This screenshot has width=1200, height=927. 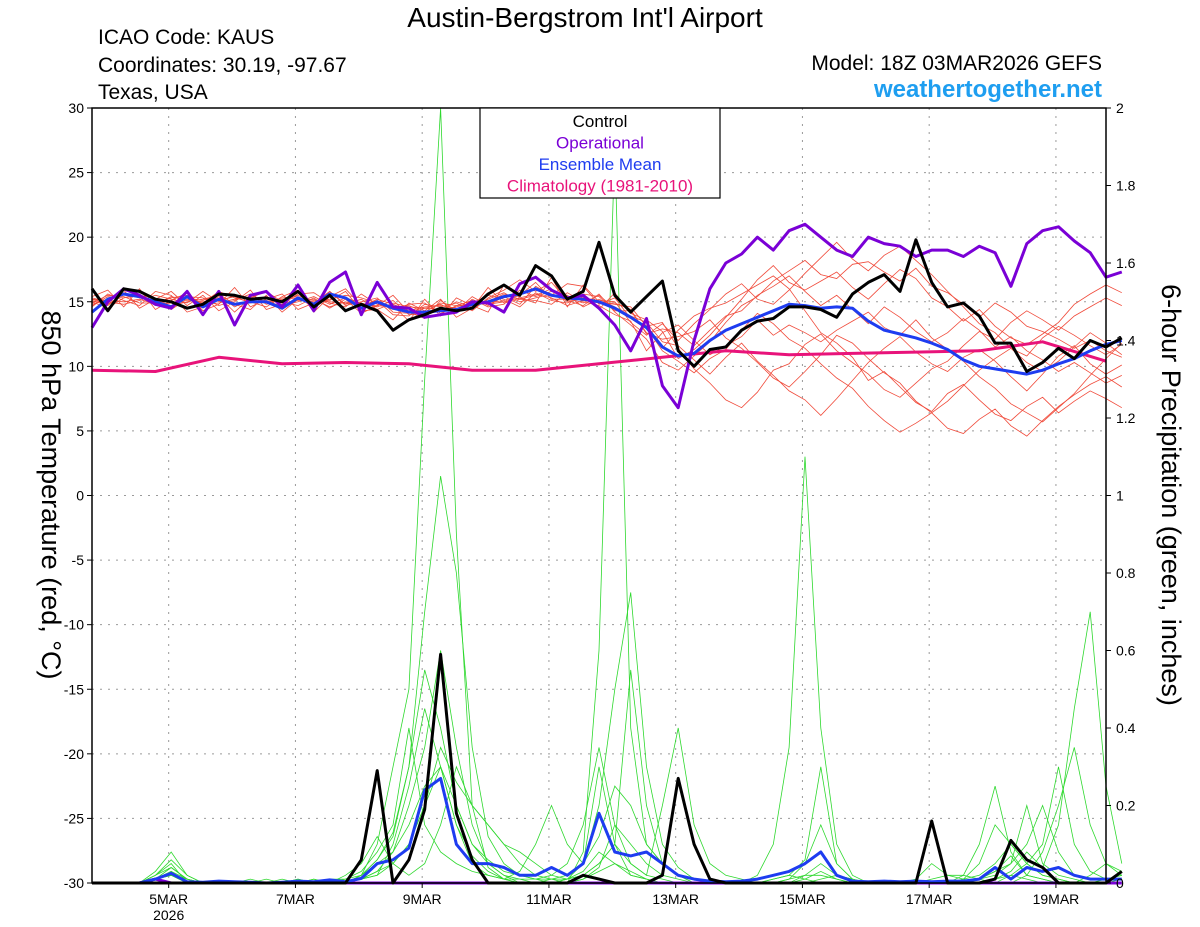 I want to click on model-run: Model: 18Z 03MAR2026 GEFS, so click(x=956, y=63).